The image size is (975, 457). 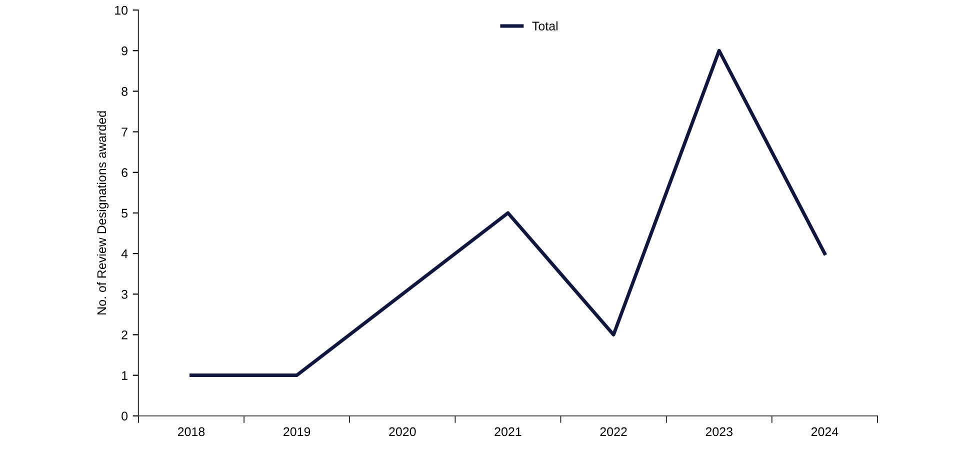 What do you see at coordinates (125, 91) in the screenshot?
I see `y-tick-label: 8` at bounding box center [125, 91].